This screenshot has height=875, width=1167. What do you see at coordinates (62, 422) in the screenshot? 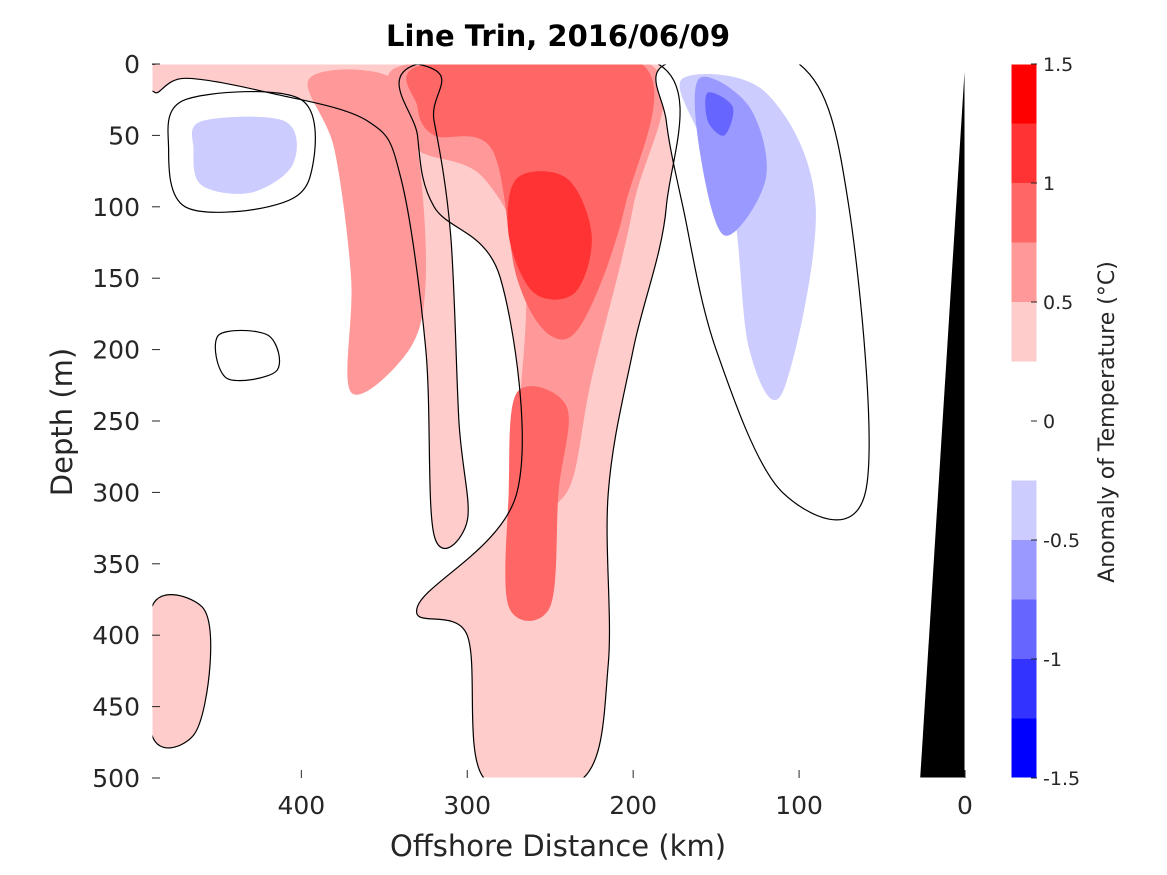
I see `y-axis-label: Depth (m)` at bounding box center [62, 422].